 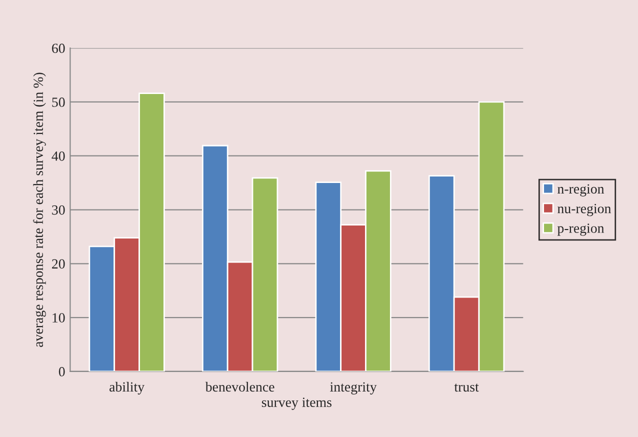 I want to click on y-tick-label: 30, so click(x=58, y=210).